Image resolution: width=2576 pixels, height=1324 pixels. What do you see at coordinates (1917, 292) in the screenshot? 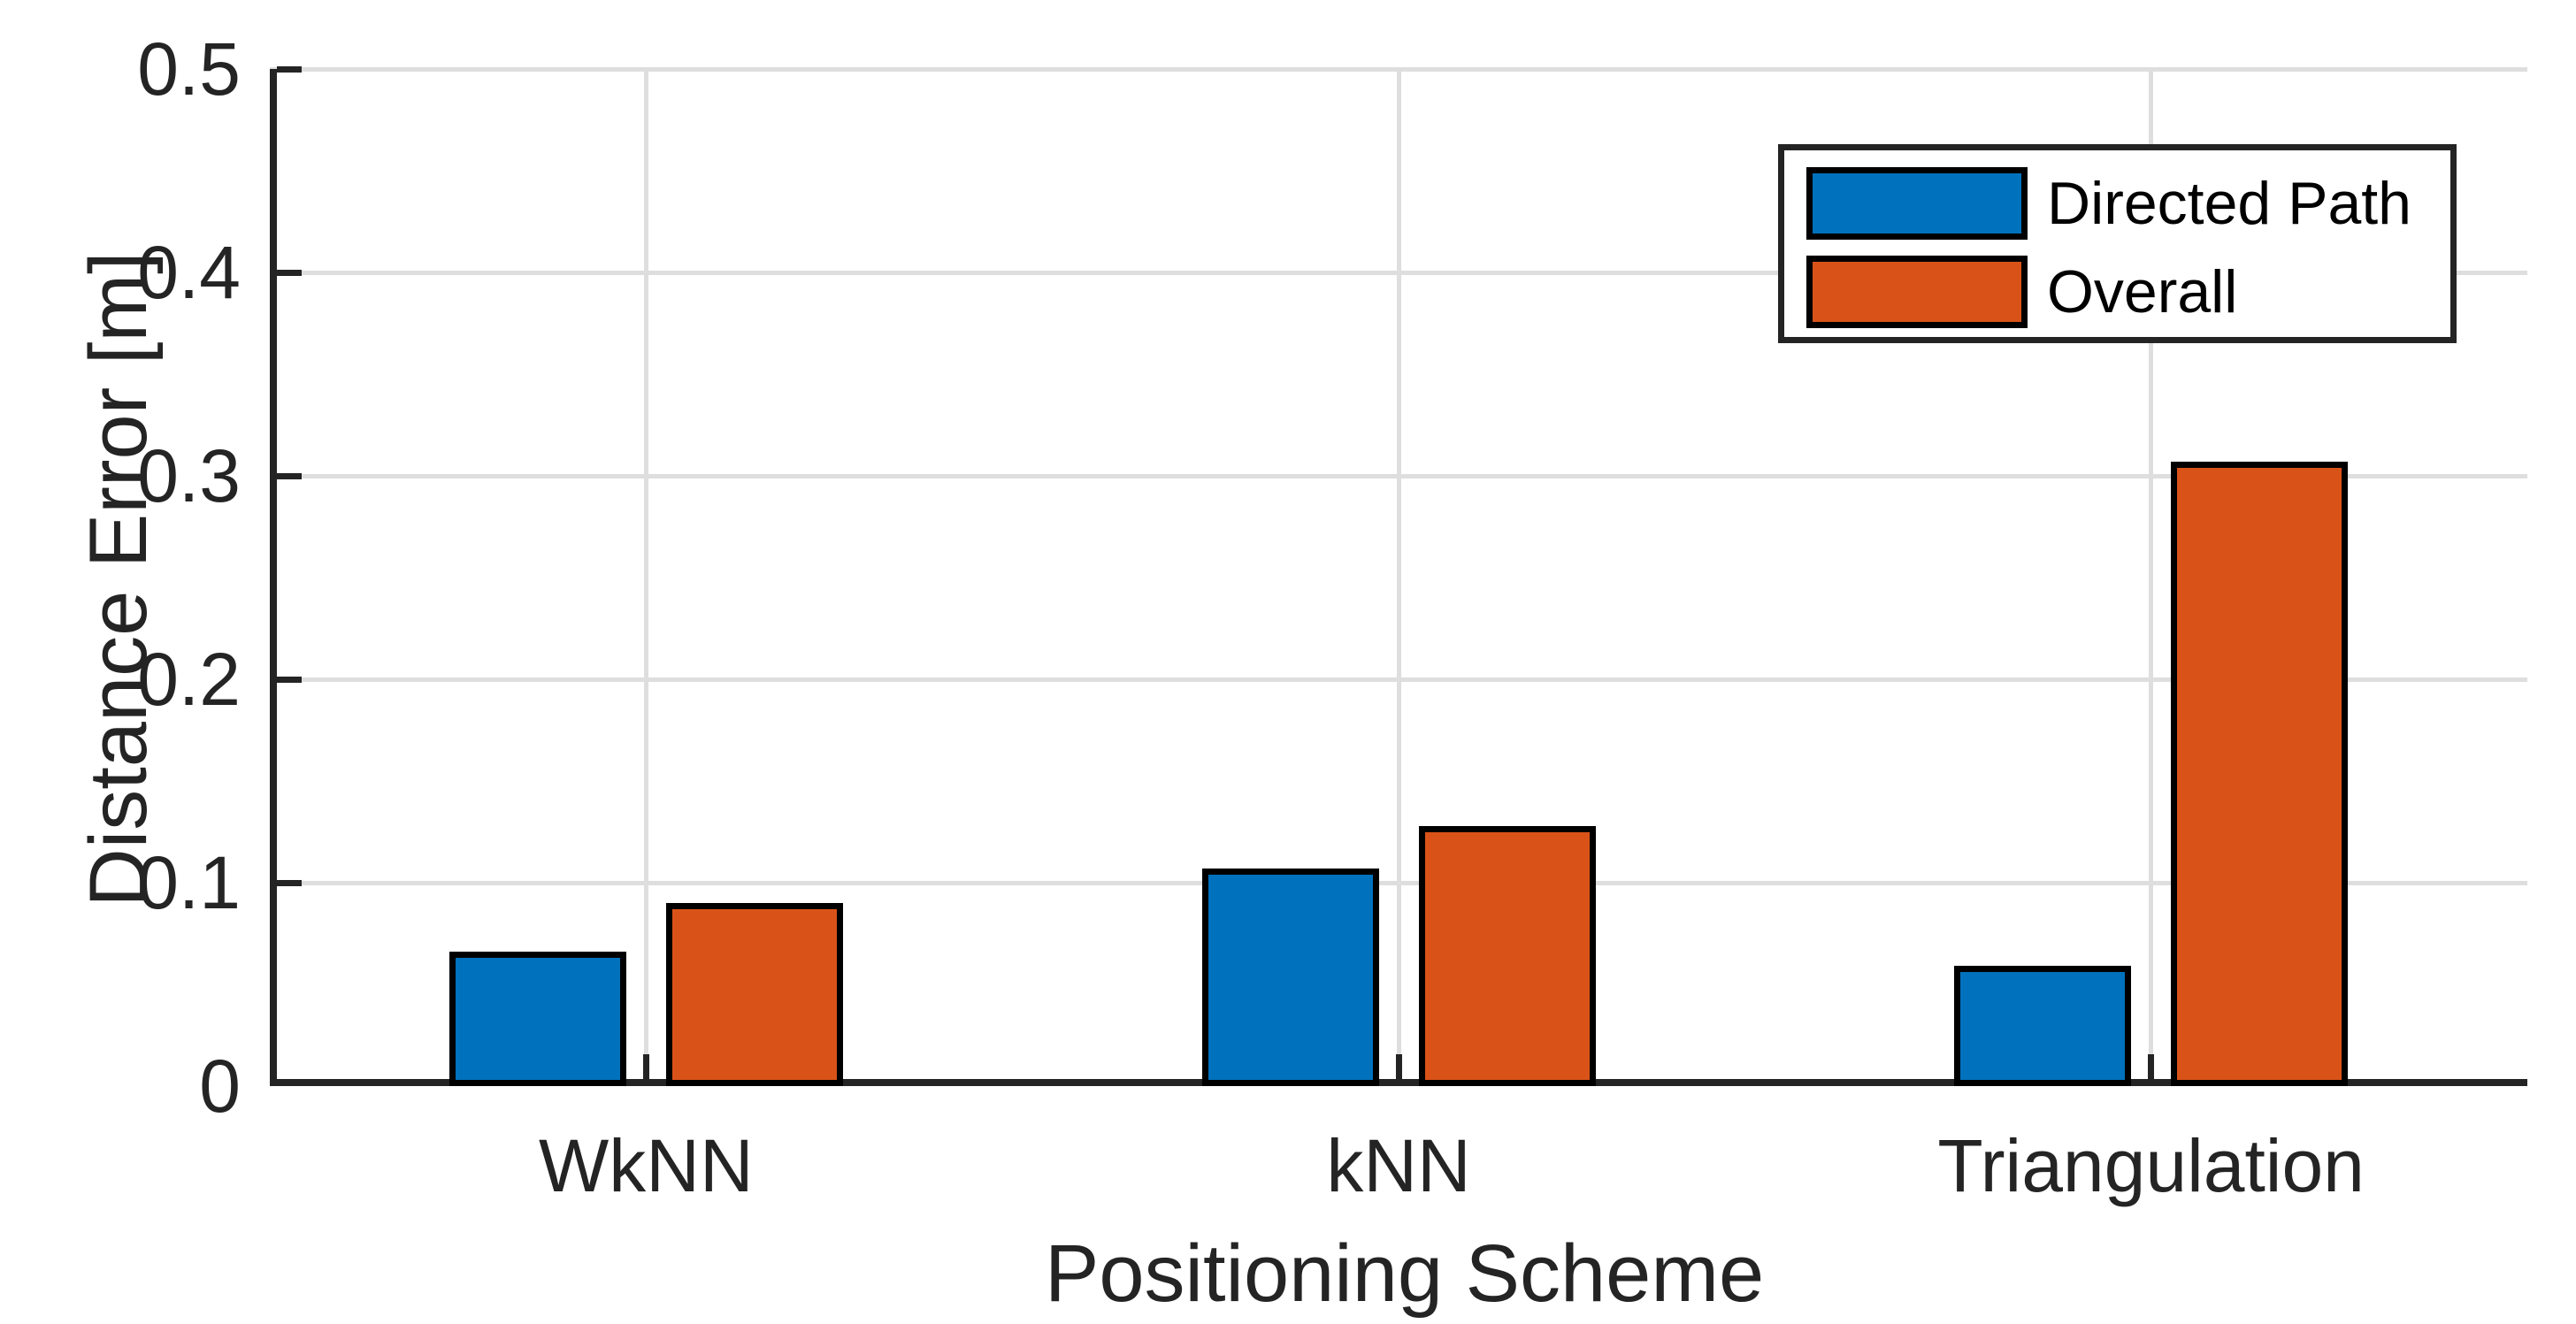
I see `legend-swatch-overall` at bounding box center [1917, 292].